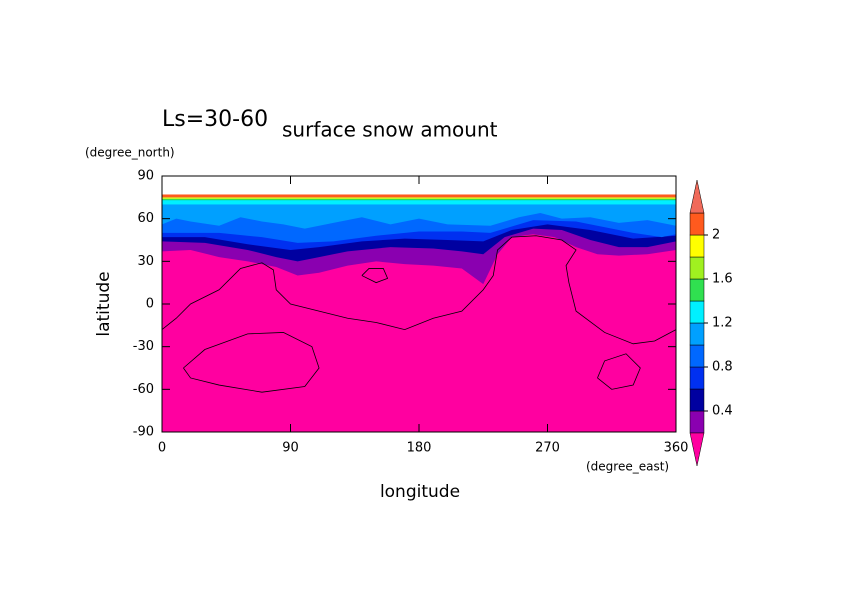 Image resolution: width=842 pixels, height=595 pixels. What do you see at coordinates (130, 153) in the screenshot?
I see `y-units: (degree_north)` at bounding box center [130, 153].